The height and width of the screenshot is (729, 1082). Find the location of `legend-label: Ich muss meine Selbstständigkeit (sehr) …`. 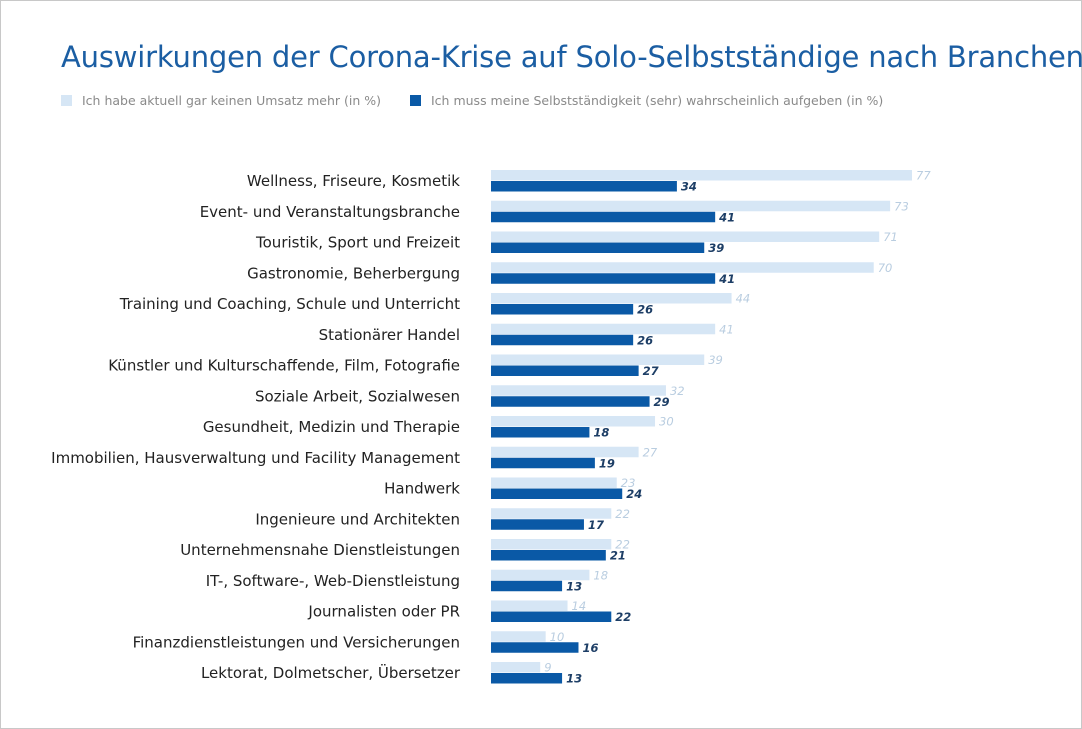

legend-label: Ich muss meine Selbstständigkeit (sehr) … is located at coordinates (657, 100).